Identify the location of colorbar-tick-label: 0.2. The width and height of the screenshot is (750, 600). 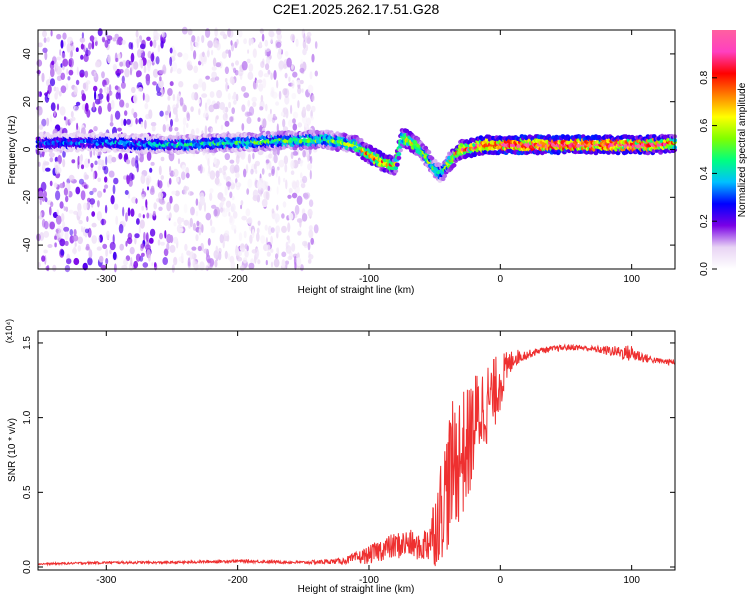
(704, 221).